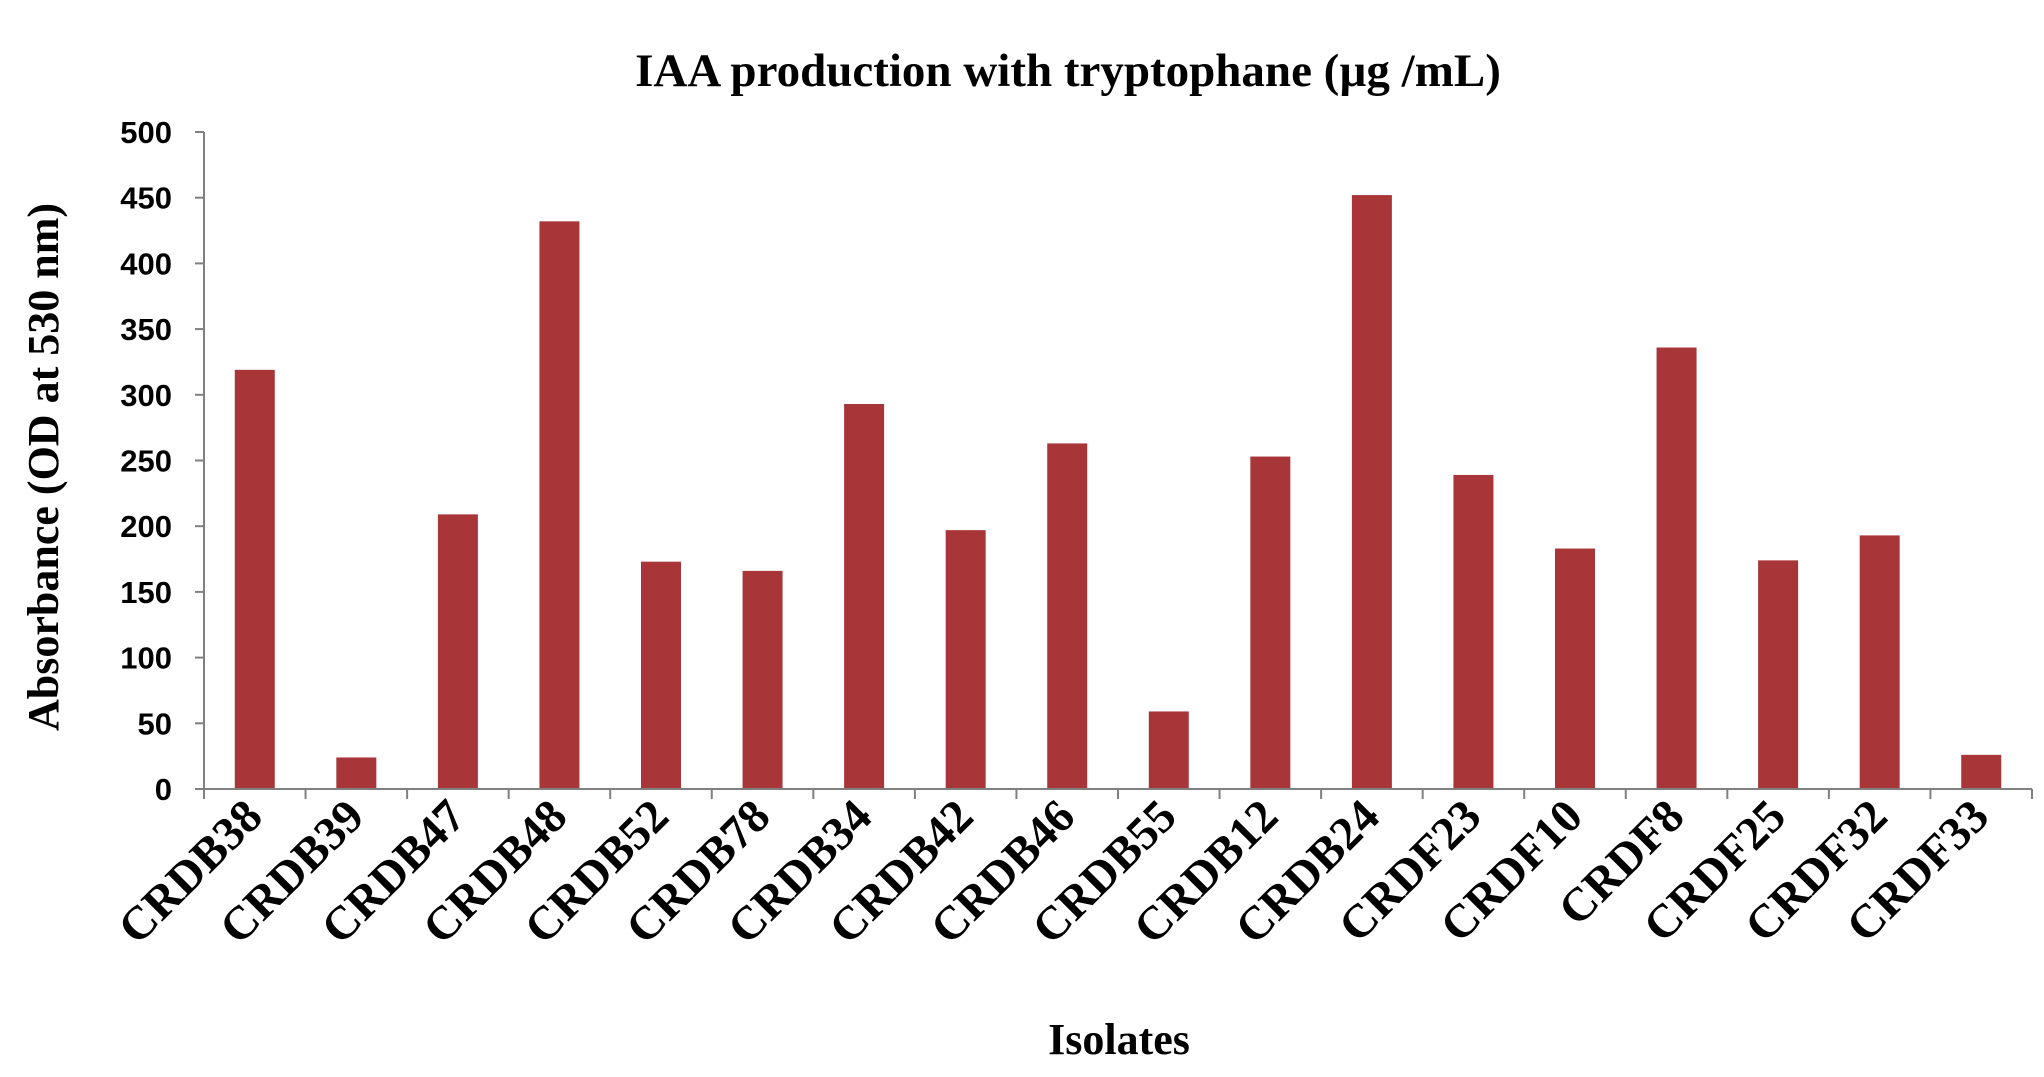 This screenshot has height=1077, width=2044. I want to click on y-tick-label: 50, so click(155, 723).